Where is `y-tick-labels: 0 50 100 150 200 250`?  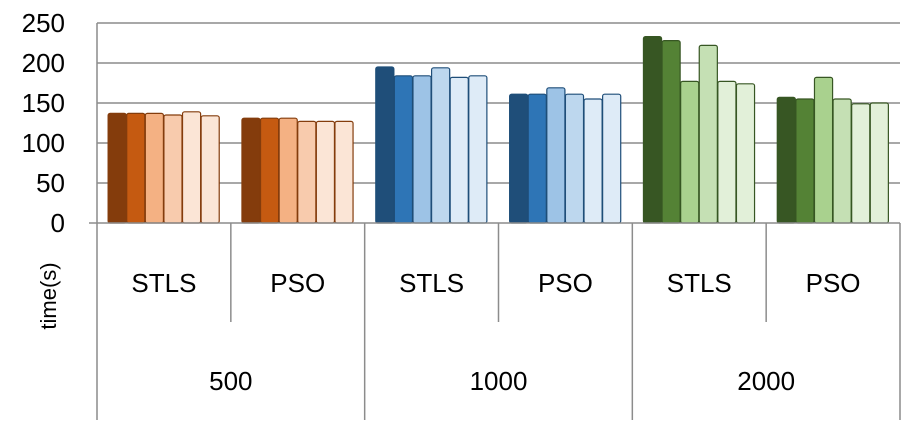
y-tick-labels: 0 50 100 150 200 250 is located at coordinates (43, 123).